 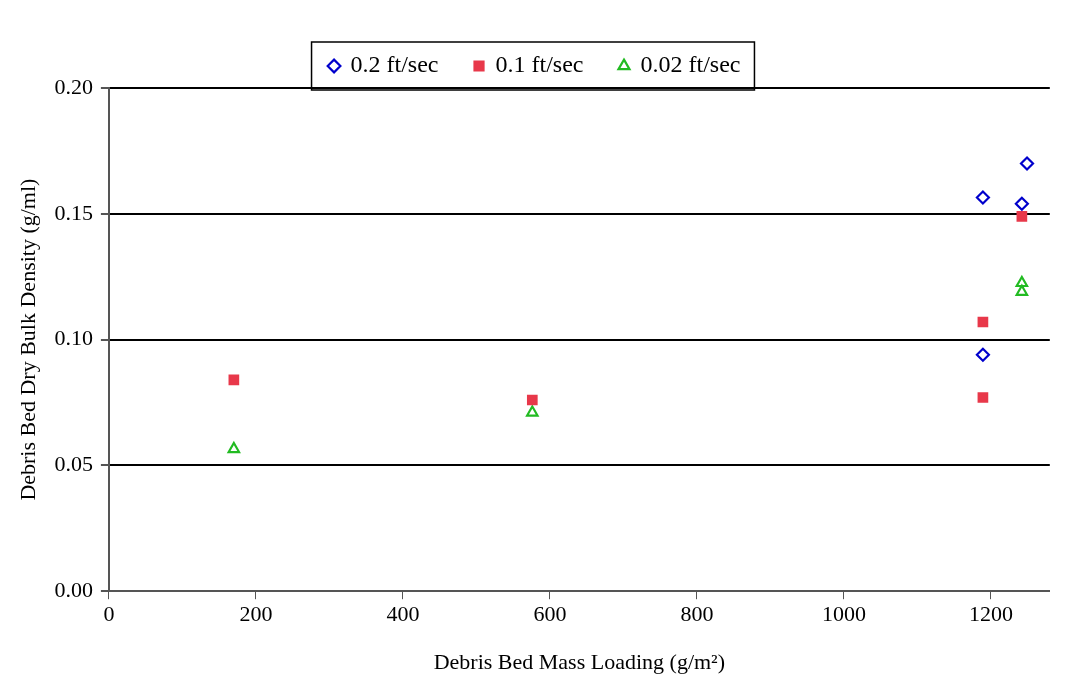 I want to click on y-axis-title: Debris Bed Dry Bulk Density (g/ml), so click(x=27, y=339).